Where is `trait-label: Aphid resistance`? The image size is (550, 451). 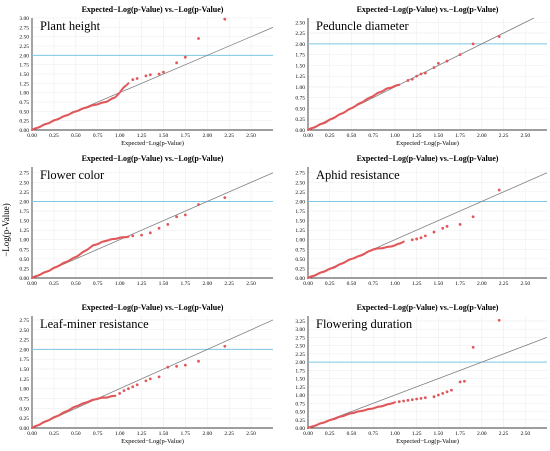
trait-label: Aphid resistance is located at coordinates (358, 175).